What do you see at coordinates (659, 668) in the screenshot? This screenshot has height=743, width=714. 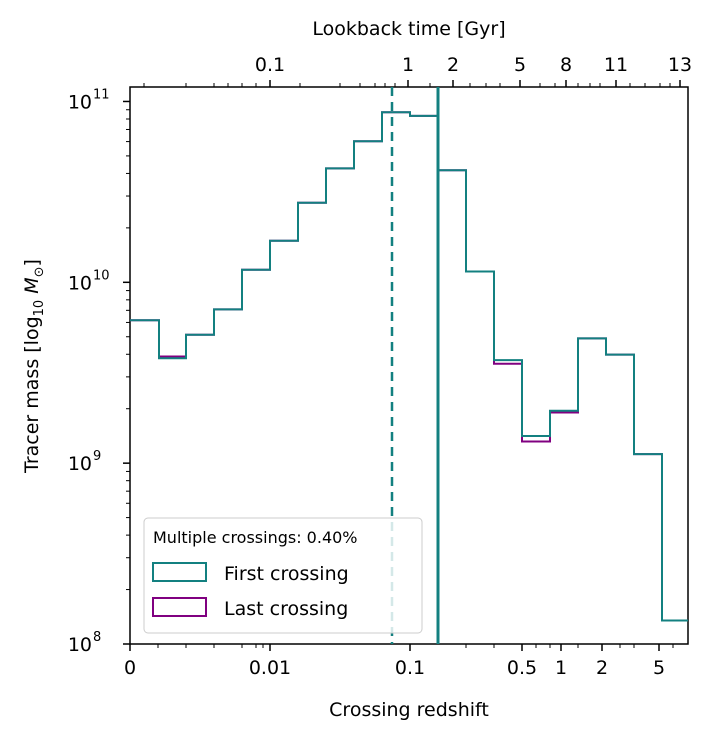 I see `x-tick-label: 5` at bounding box center [659, 668].